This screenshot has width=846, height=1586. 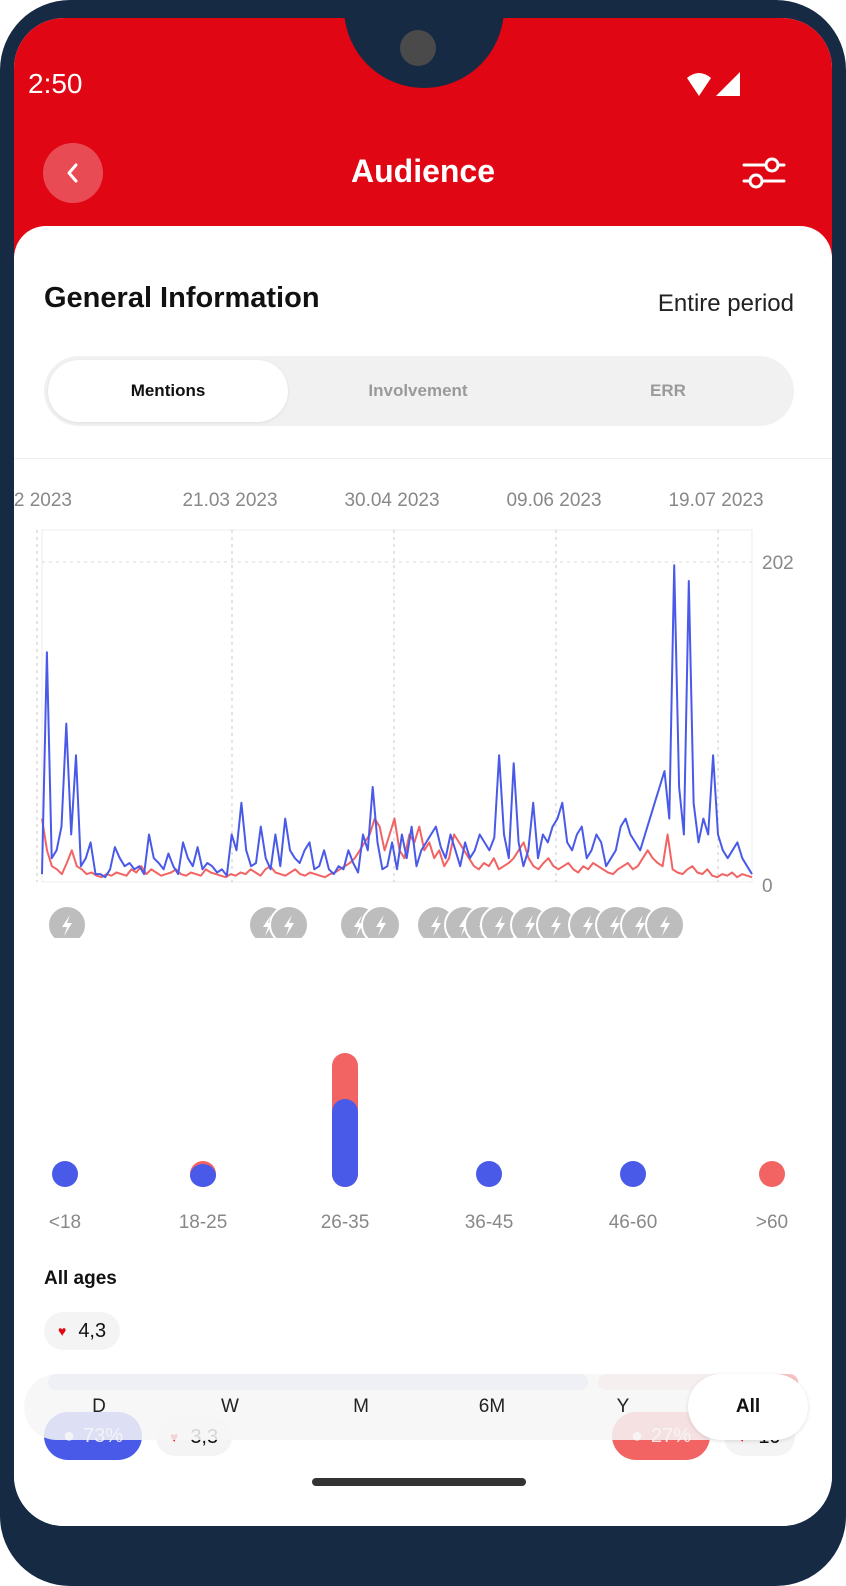 I want to click on back-button, so click(x=73, y=173).